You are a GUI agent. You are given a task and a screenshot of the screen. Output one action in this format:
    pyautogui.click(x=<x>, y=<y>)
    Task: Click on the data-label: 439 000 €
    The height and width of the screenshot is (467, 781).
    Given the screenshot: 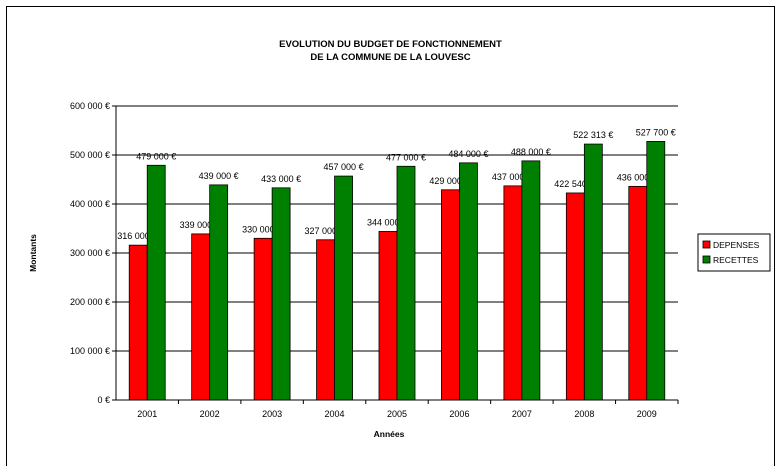 What is the action you would take?
    pyautogui.click(x=219, y=176)
    